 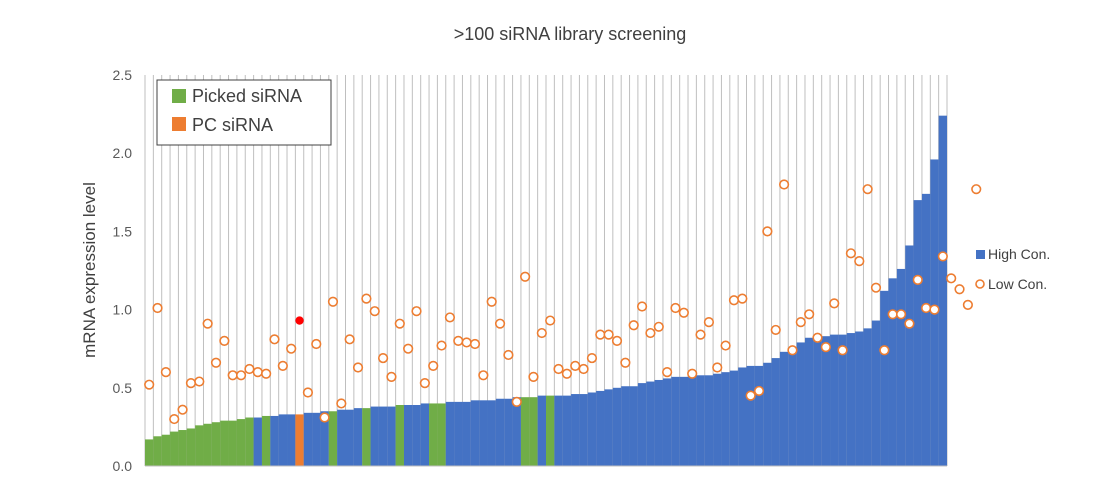 I want to click on picked-sirna-swatch, so click(x=179, y=96).